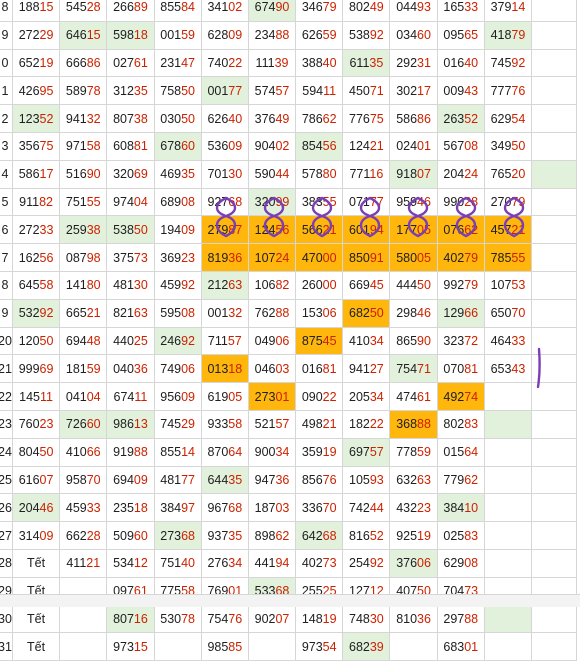 The height and width of the screenshot is (661, 580). I want to click on table-cell: 85584, so click(177, 11).